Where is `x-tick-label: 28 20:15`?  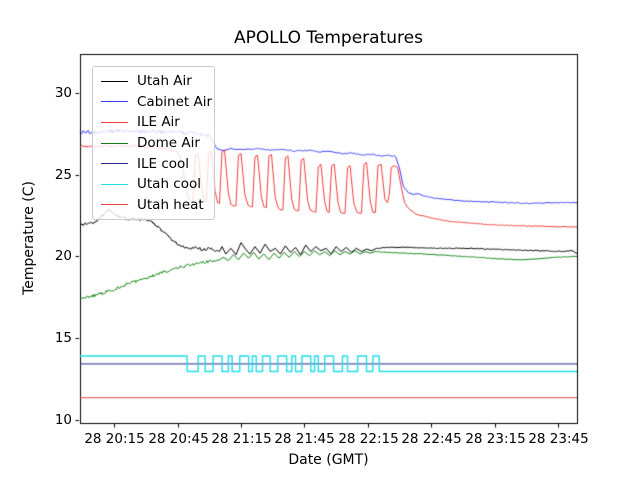 x-tick-label: 28 20:15 is located at coordinates (114, 439).